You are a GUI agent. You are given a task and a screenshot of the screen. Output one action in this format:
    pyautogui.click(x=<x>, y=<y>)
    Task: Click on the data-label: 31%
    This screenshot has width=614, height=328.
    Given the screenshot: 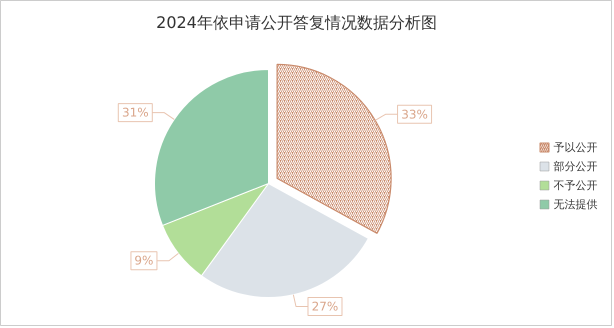 What is the action you would take?
    pyautogui.click(x=135, y=113)
    